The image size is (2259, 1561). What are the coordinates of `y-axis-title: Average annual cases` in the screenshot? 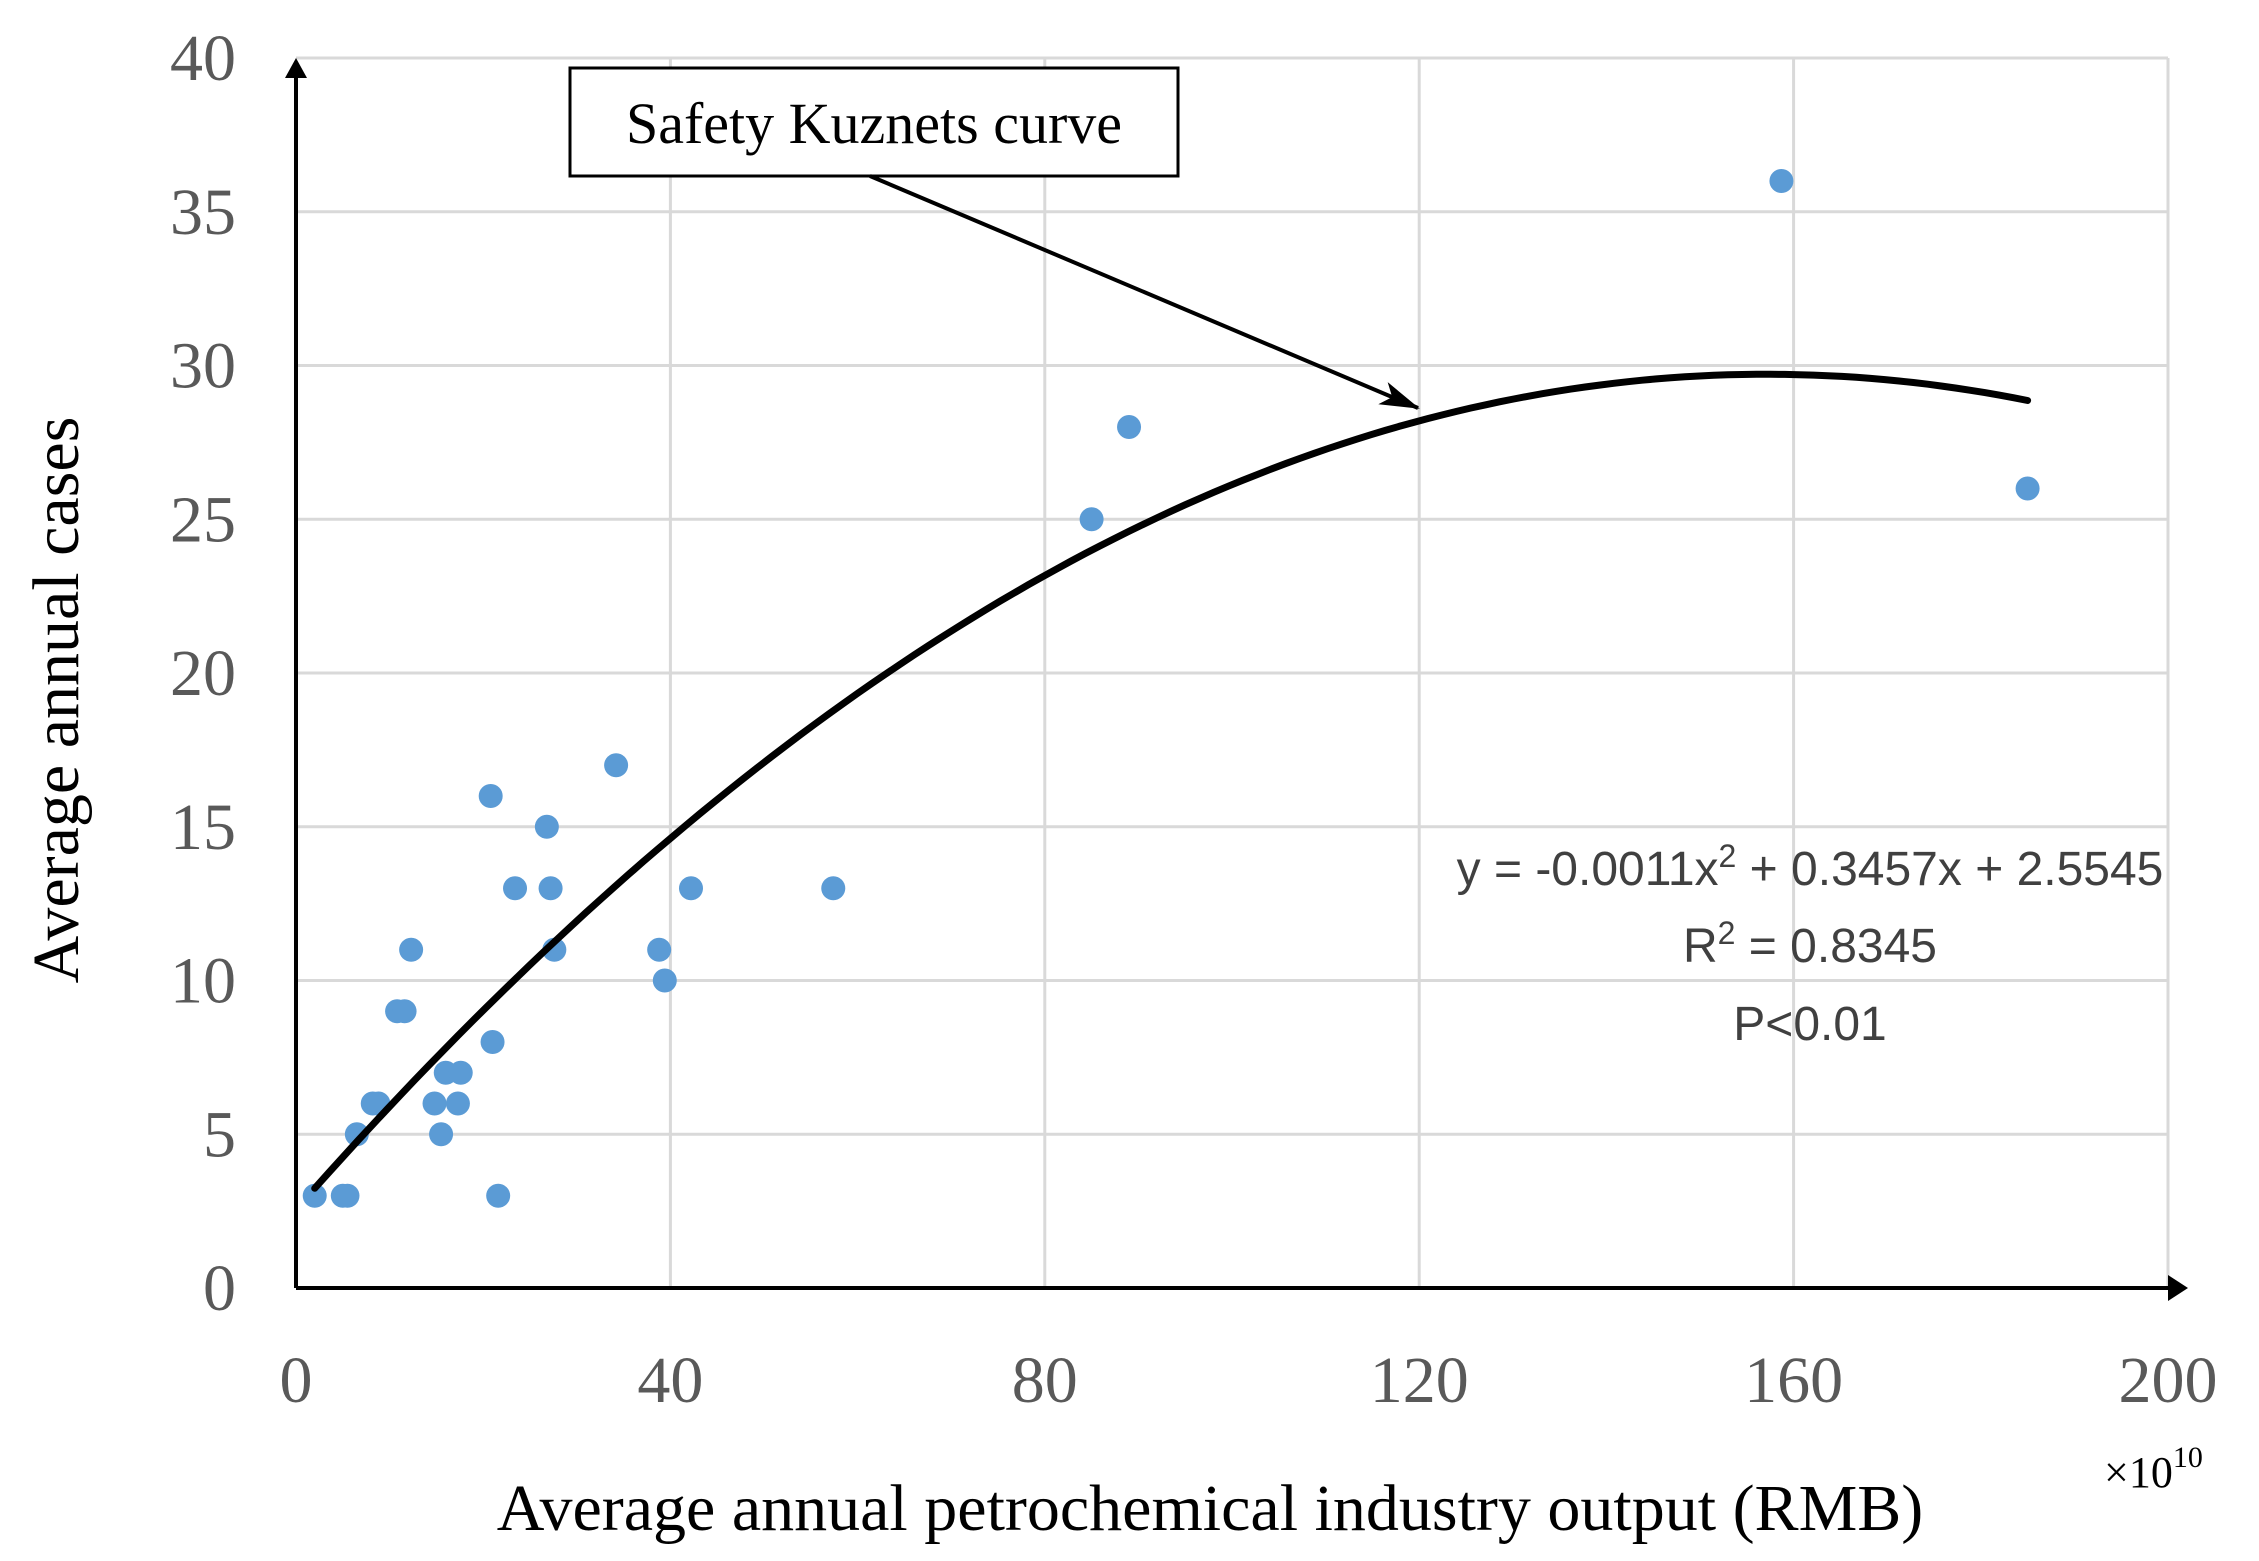 It's located at (56, 700).